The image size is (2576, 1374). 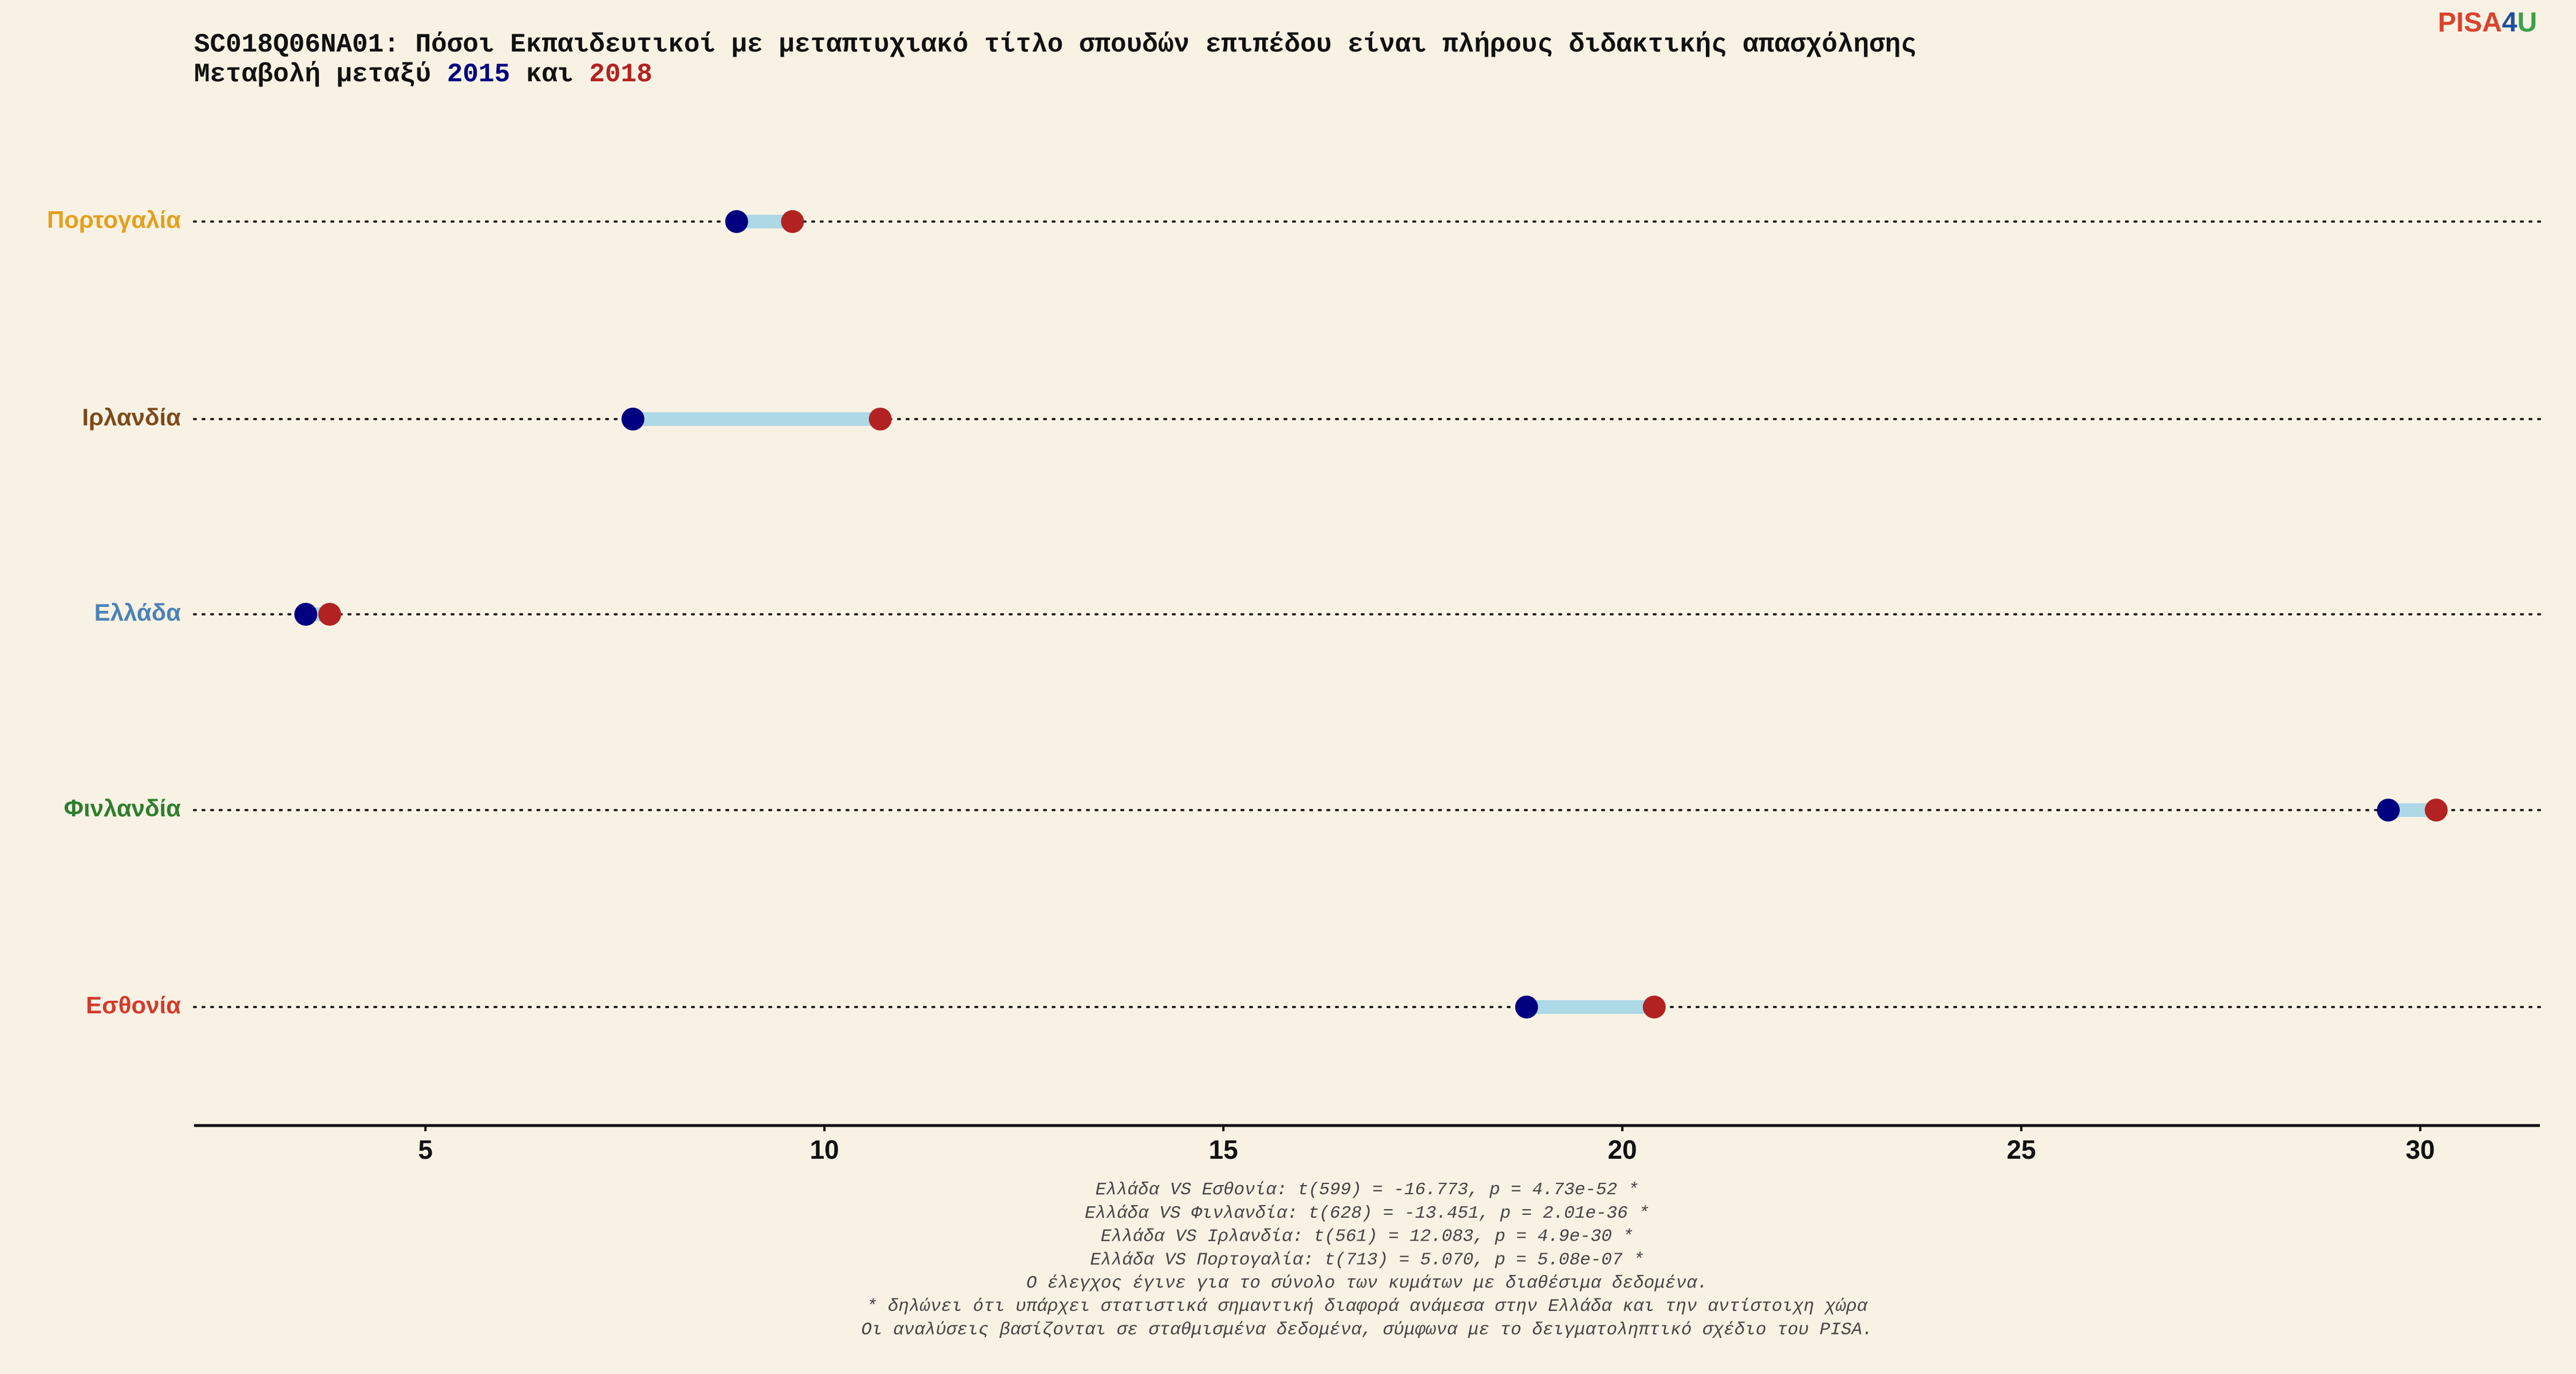 What do you see at coordinates (1622, 1150) in the screenshot?
I see `x-tick-label: 20` at bounding box center [1622, 1150].